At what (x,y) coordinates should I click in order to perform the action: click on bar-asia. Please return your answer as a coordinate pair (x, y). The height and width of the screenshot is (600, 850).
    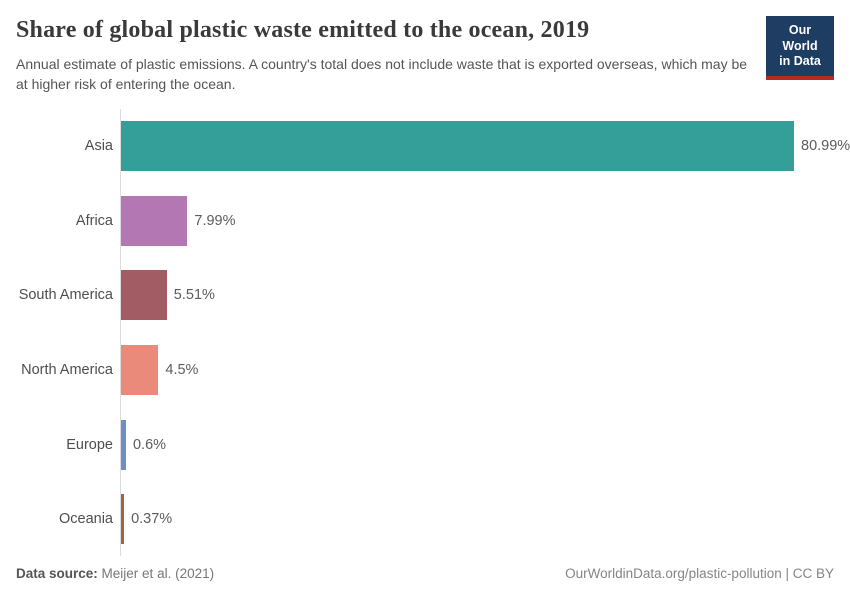
    Looking at the image, I should click on (457, 146).